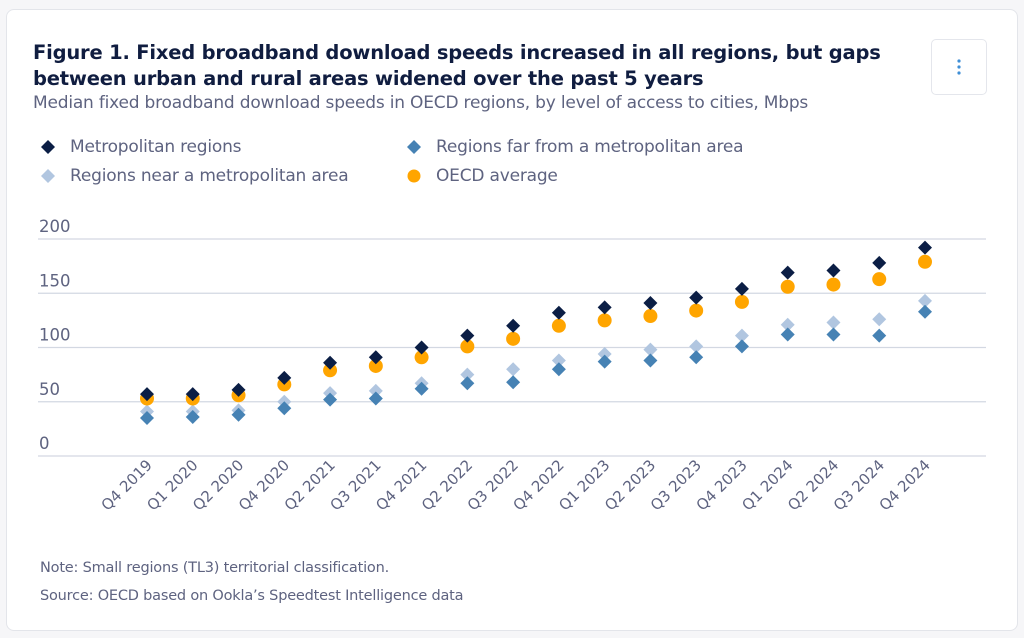  I want to click on vertical-ellipsis-icon, so click(959, 67).